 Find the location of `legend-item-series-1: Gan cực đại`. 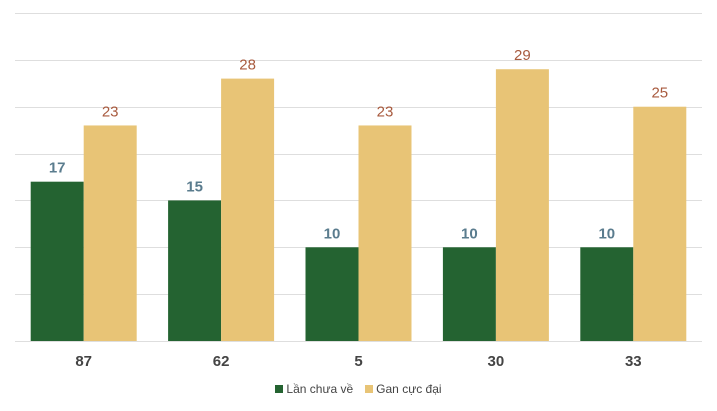

legend-item-series-1: Gan cực đại is located at coordinates (403, 389).